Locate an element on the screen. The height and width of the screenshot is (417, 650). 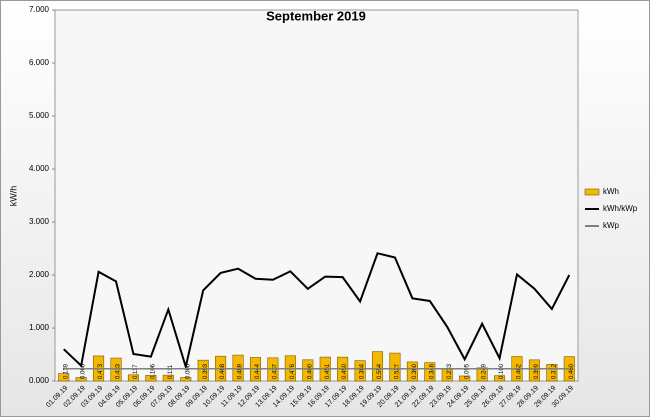
data-label: 0.111 is located at coordinates (171, 371).